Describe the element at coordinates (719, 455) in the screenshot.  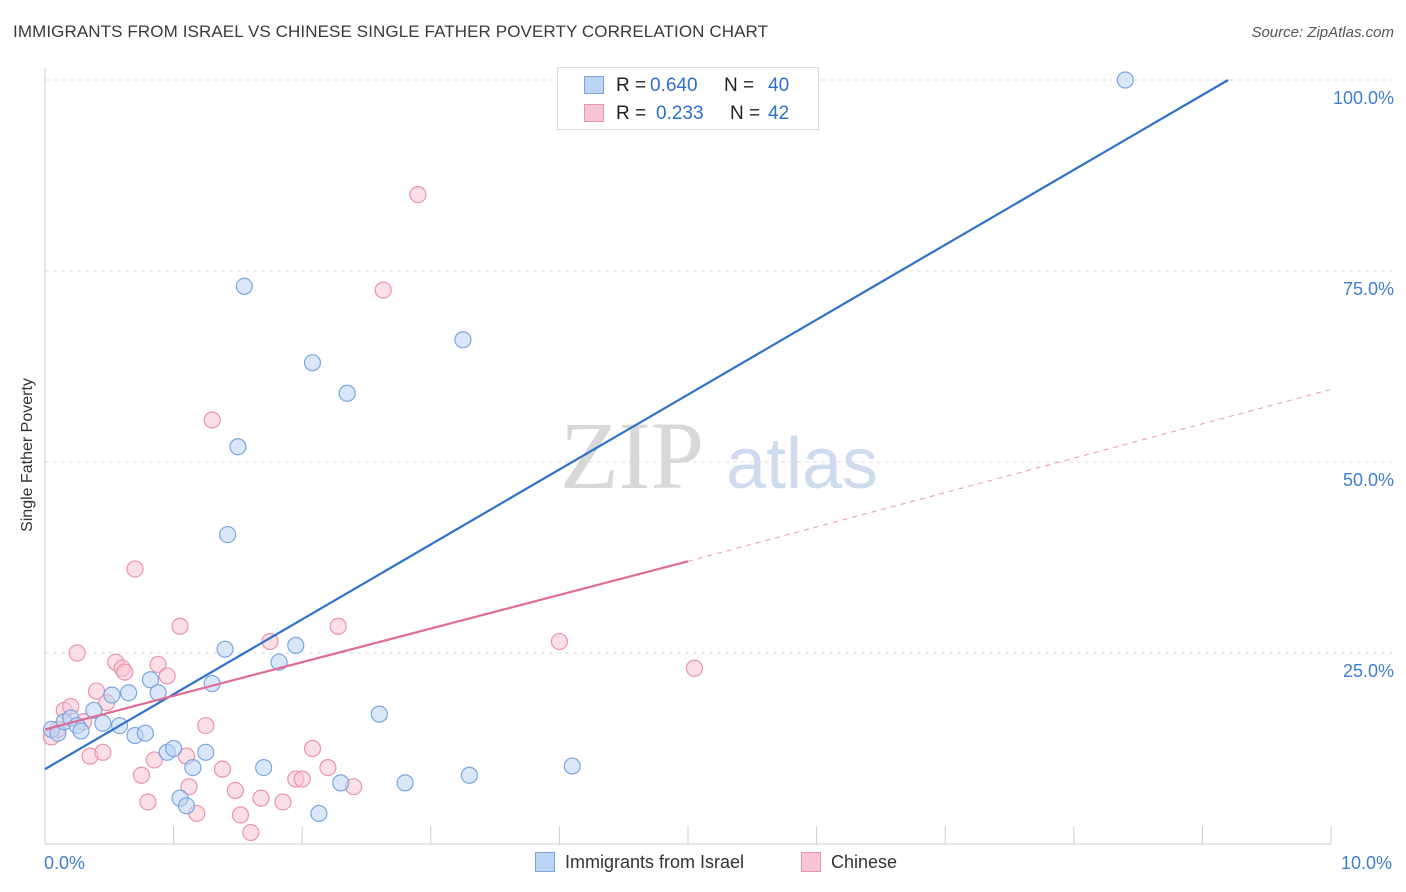
I see `watermark: ZIP atlas` at that location.